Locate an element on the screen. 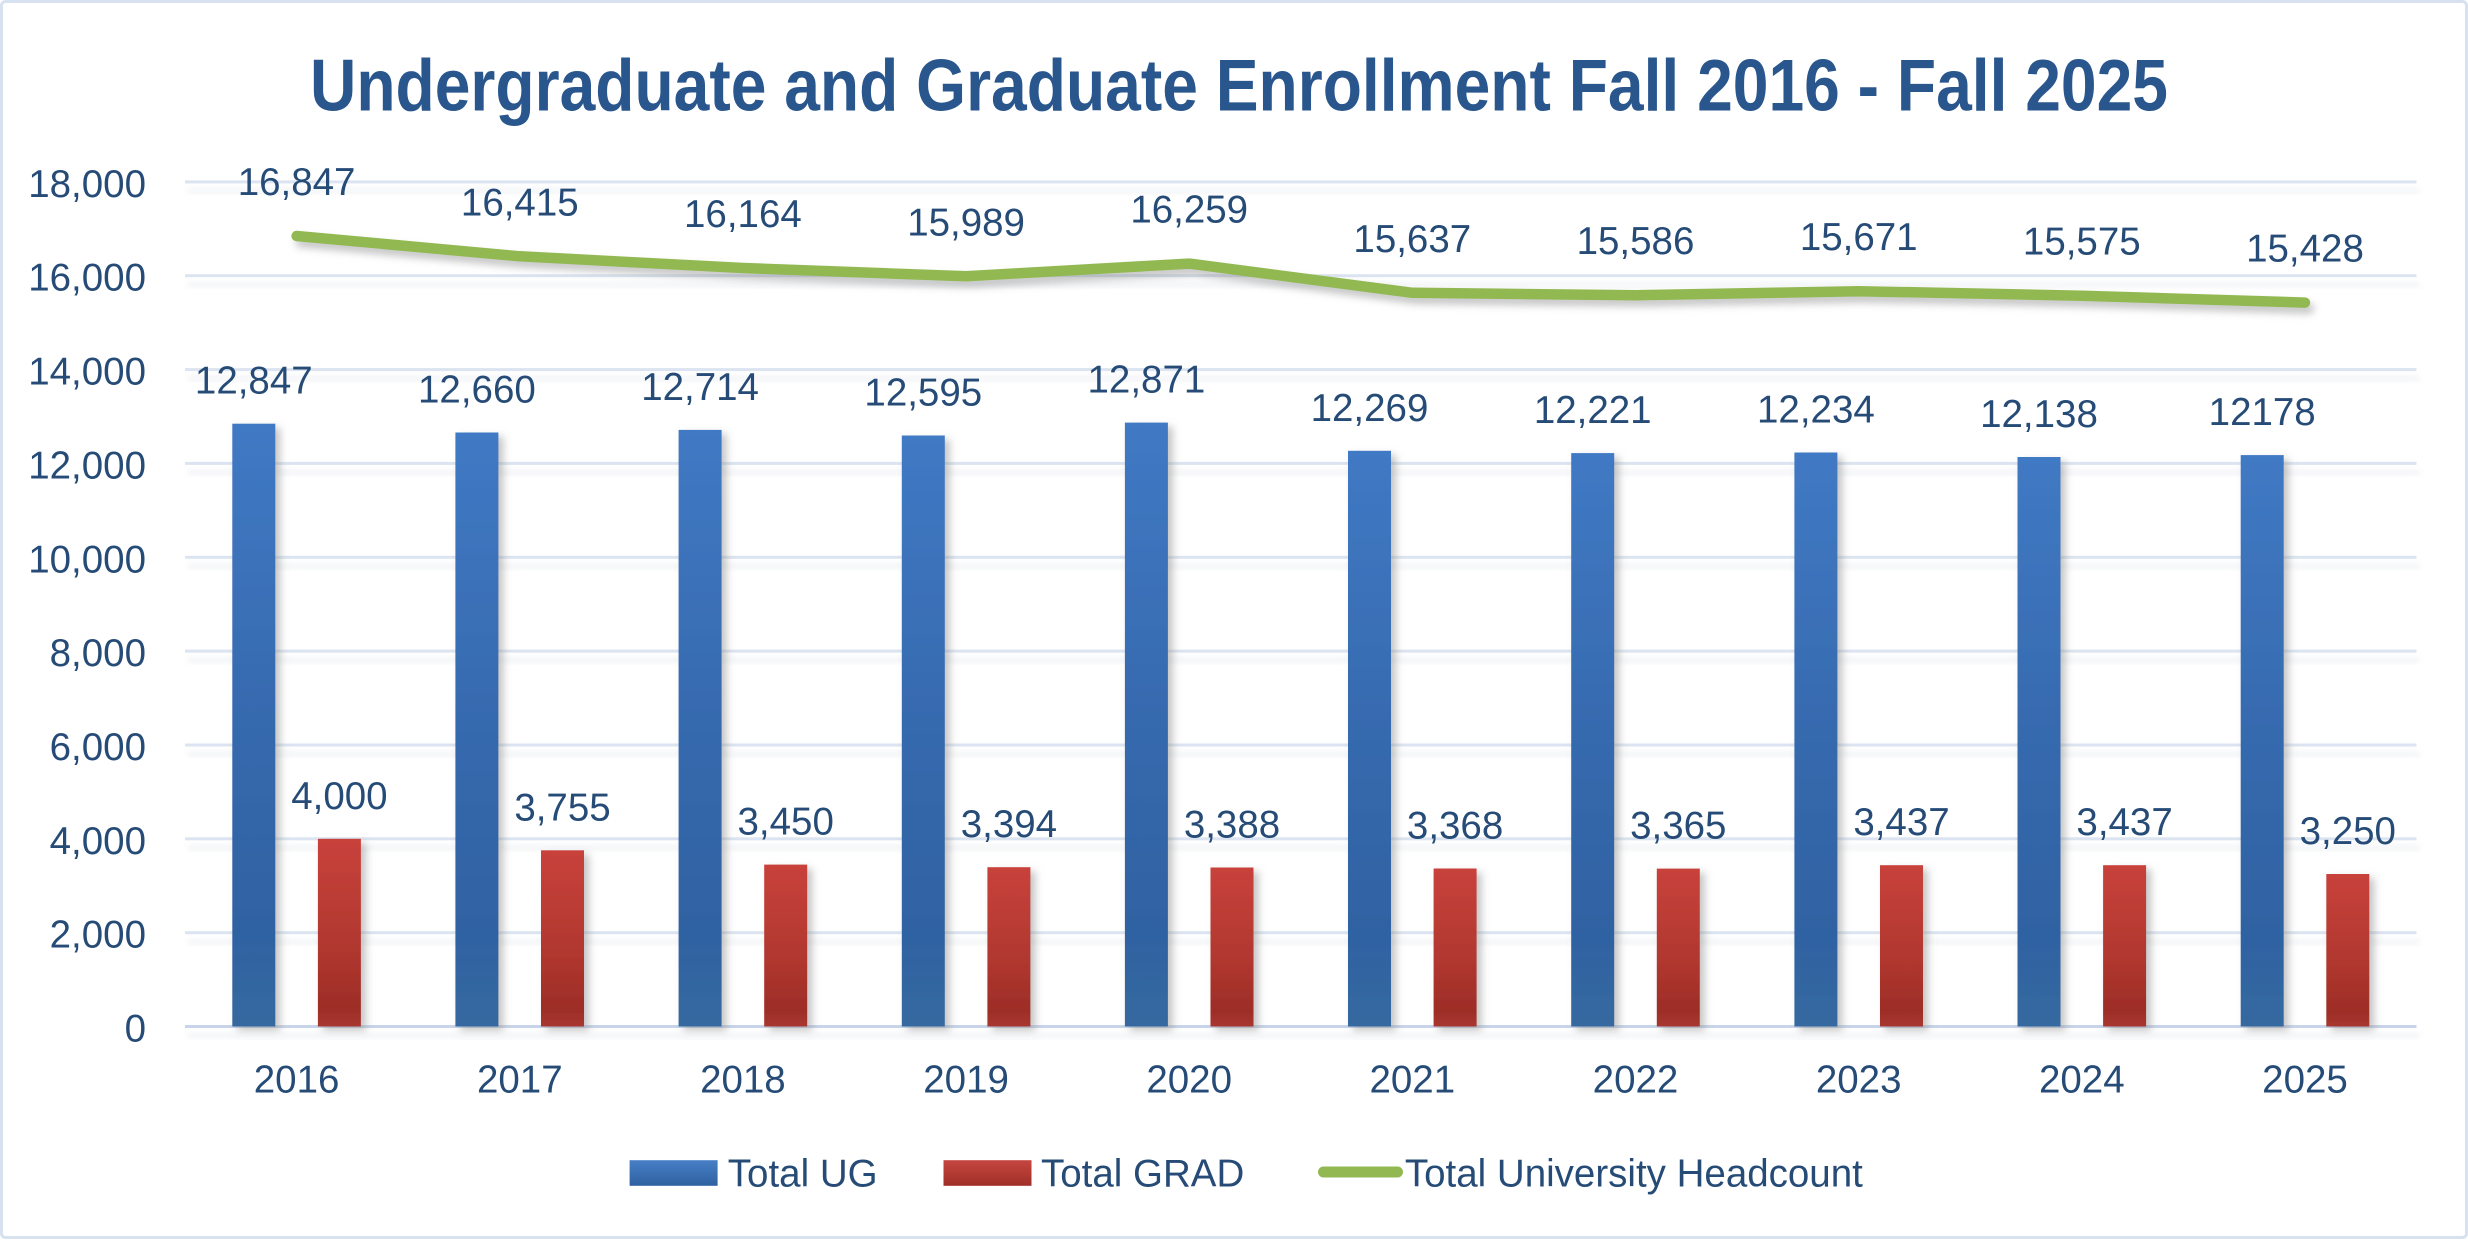 This screenshot has height=1244, width=2468. svg-text: Total GRAD is located at coordinates (1142, 1173).